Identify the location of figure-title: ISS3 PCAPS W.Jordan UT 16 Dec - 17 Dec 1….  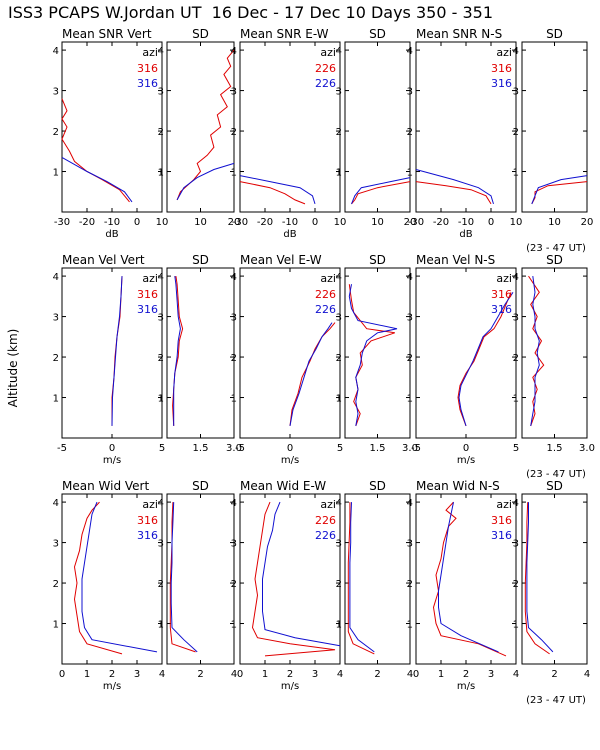
(250, 12).